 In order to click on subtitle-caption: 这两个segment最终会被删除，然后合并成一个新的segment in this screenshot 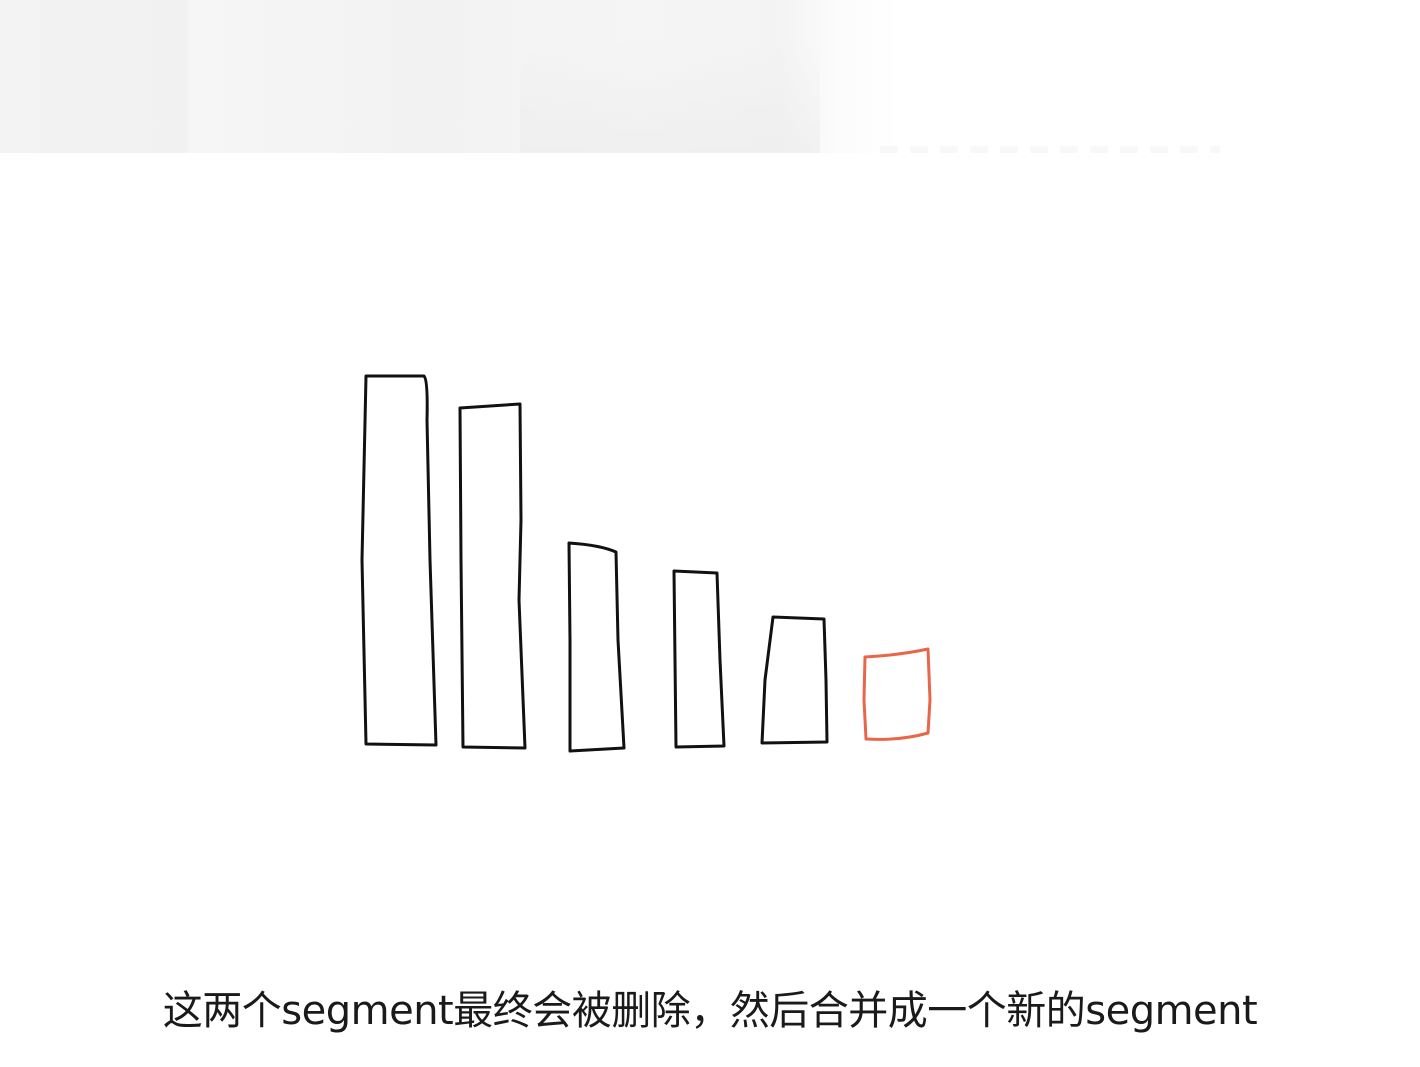, I will do `click(710, 1011)`.